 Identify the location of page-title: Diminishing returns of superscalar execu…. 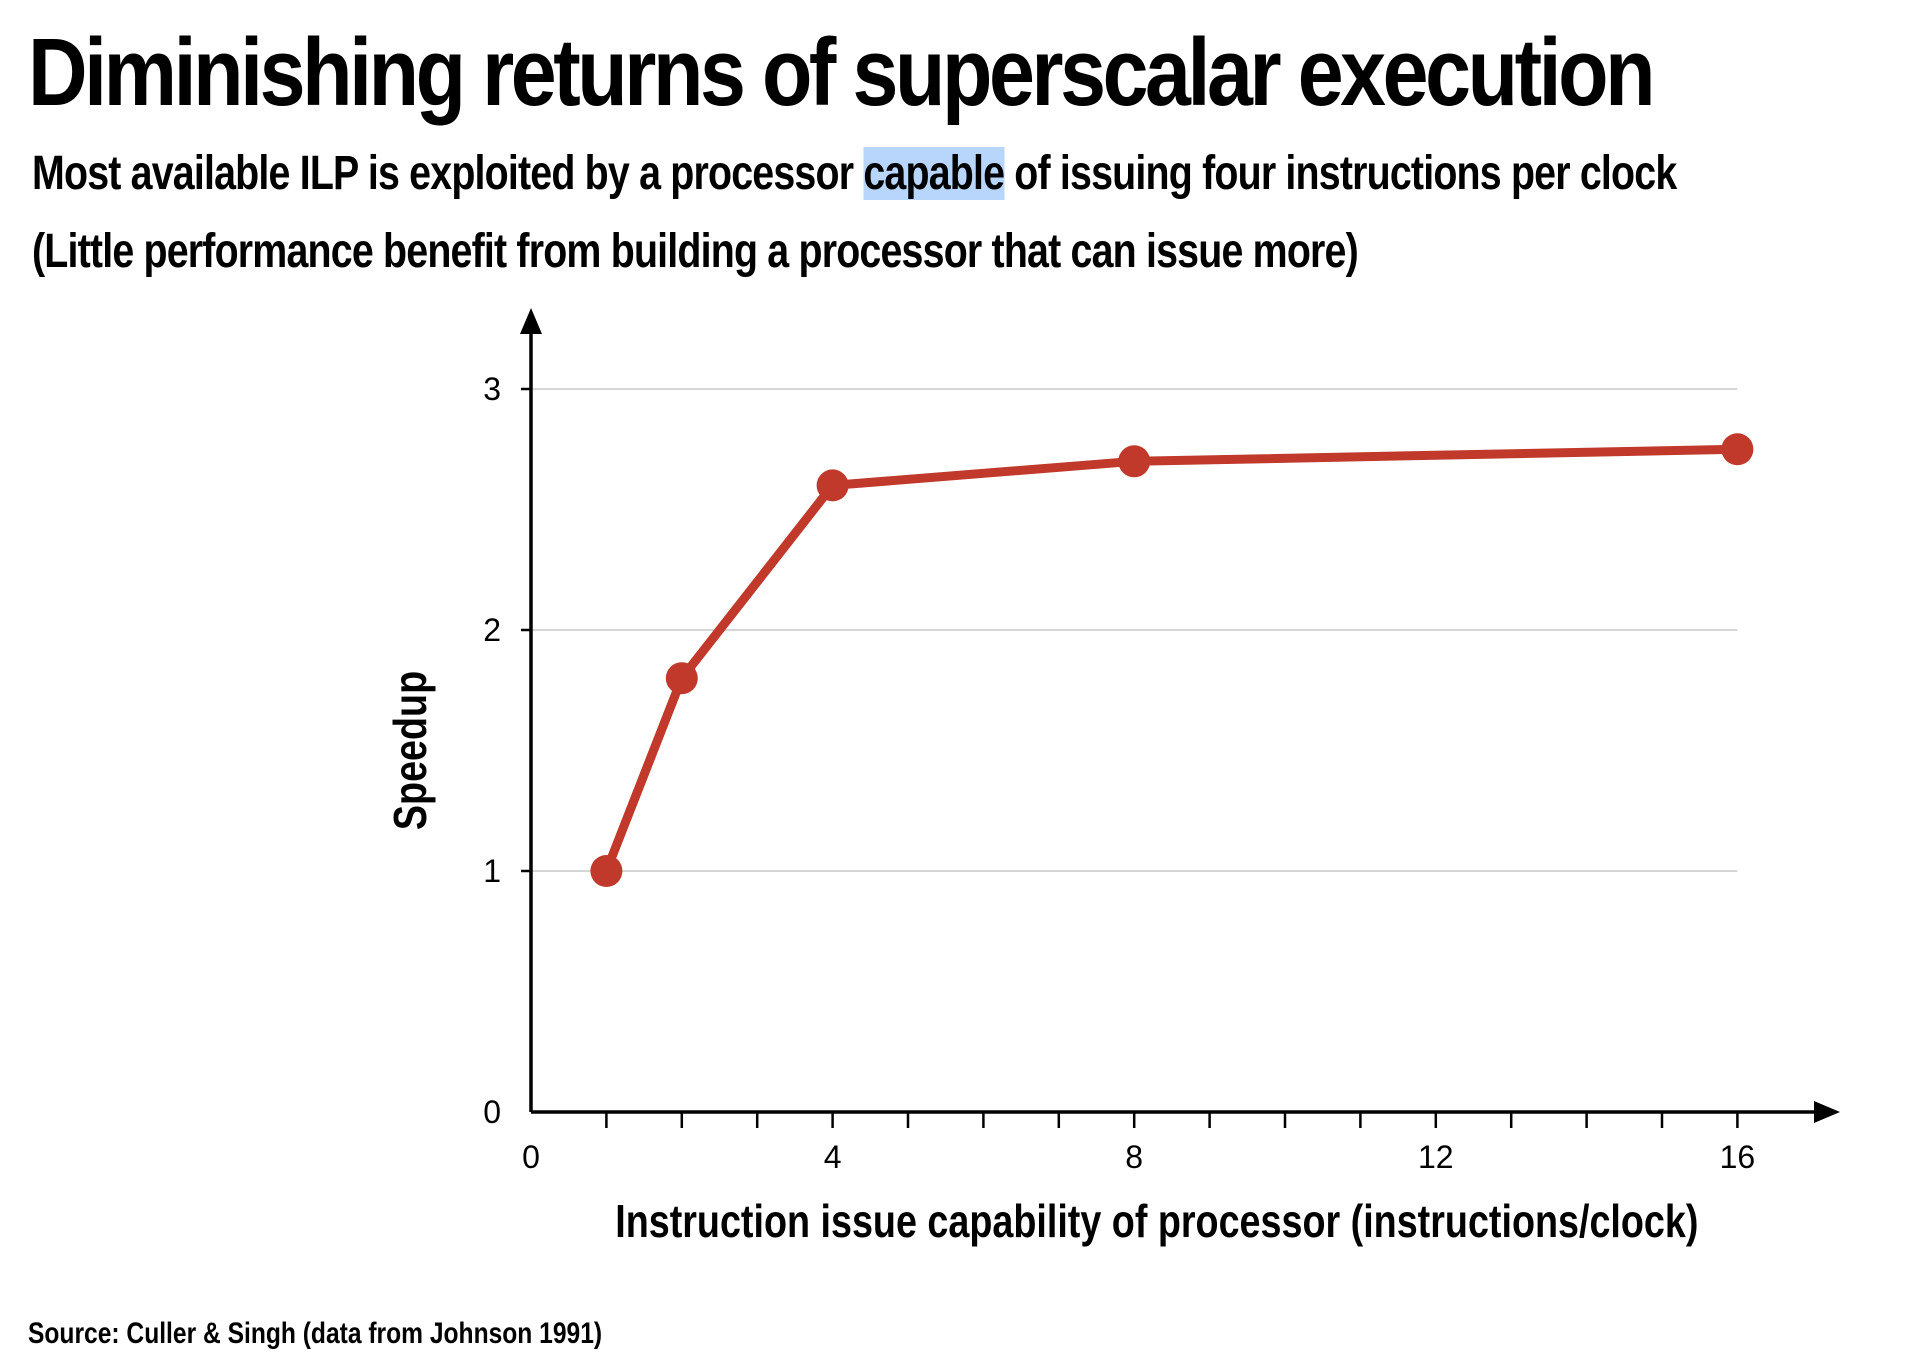
(842, 72).